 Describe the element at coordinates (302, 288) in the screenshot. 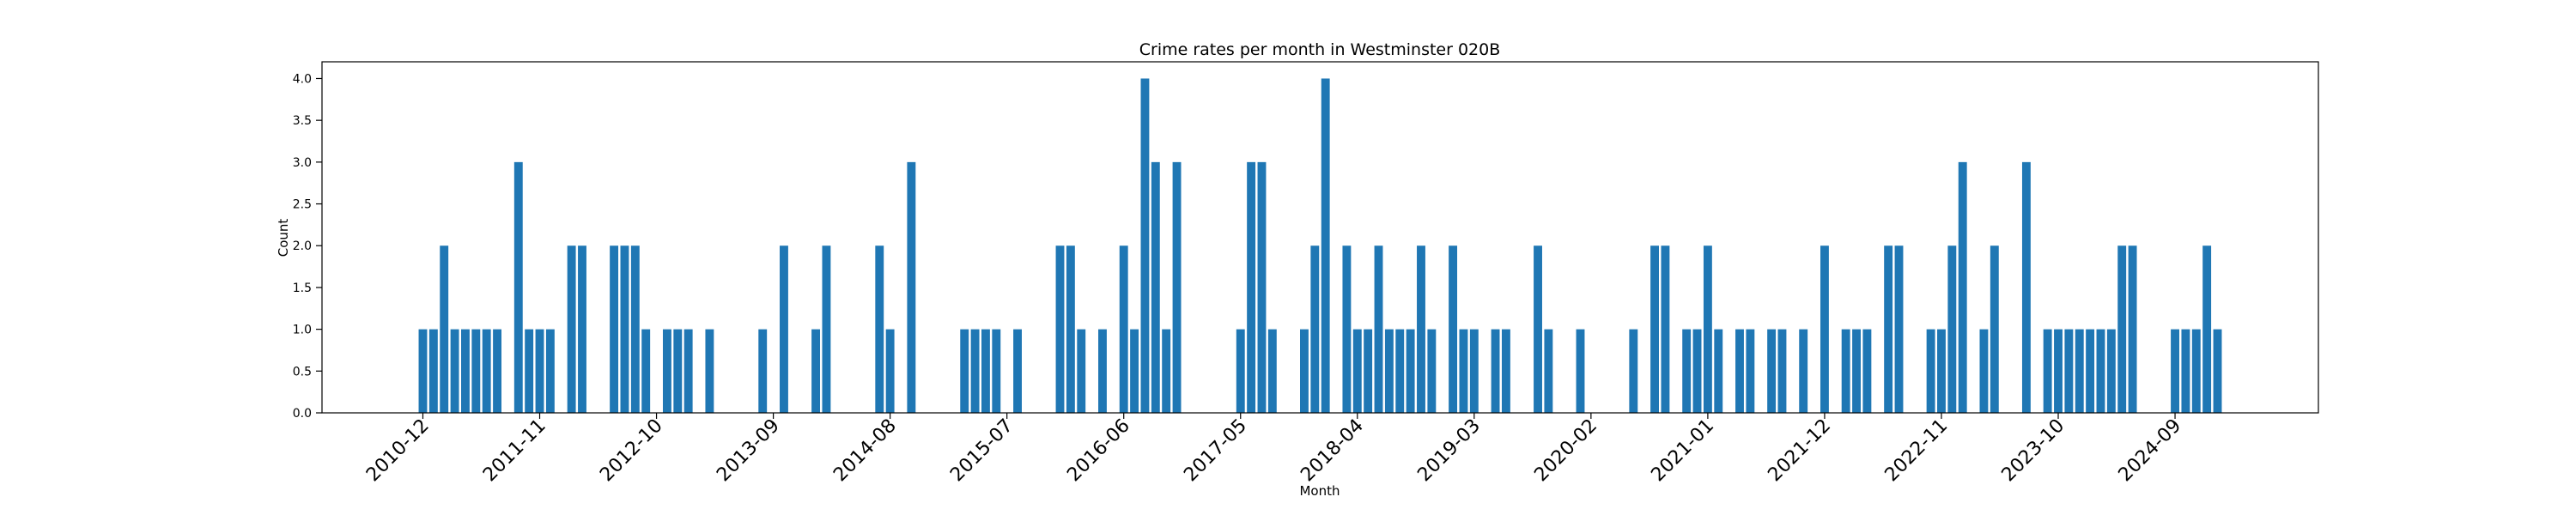

I see `y-tick-label: 1.5` at that location.